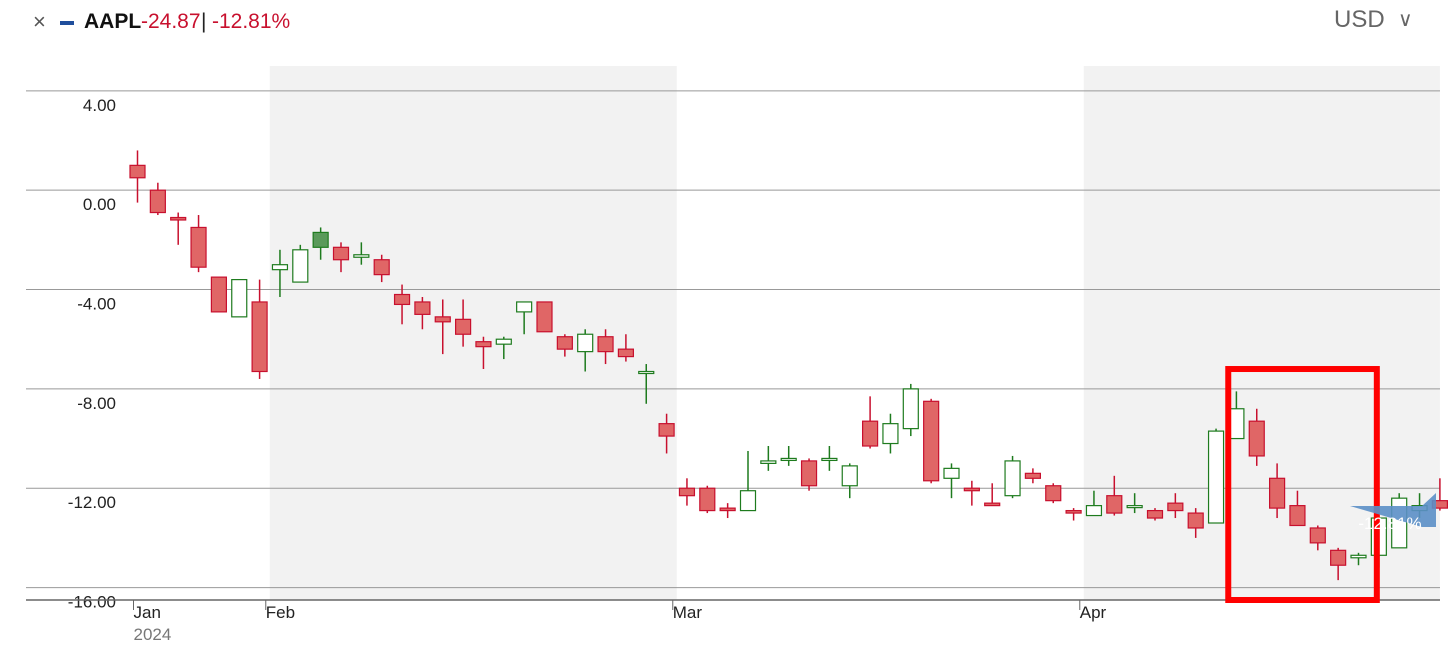  I want to click on ticker-symbol: AAPL, so click(113, 21).